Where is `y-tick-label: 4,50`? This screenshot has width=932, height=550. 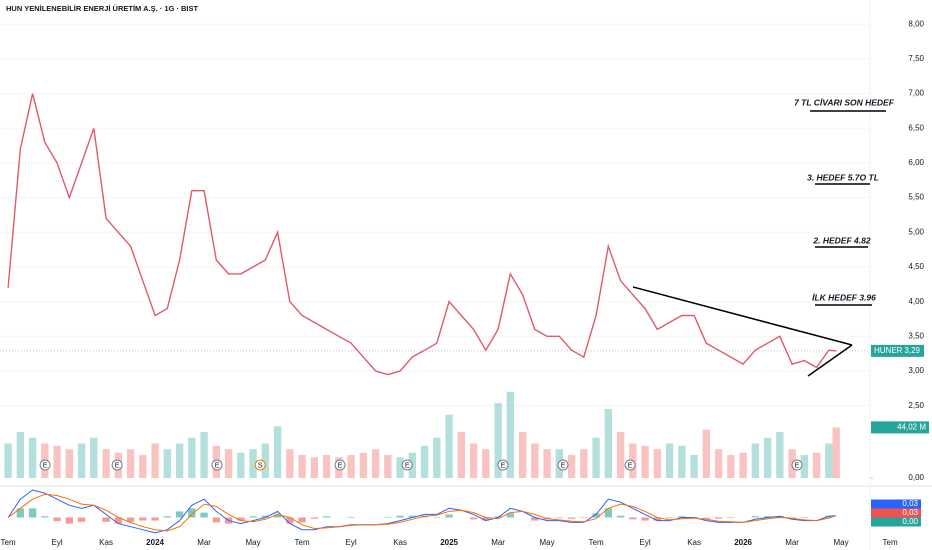
y-tick-label: 4,50 is located at coordinates (916, 266).